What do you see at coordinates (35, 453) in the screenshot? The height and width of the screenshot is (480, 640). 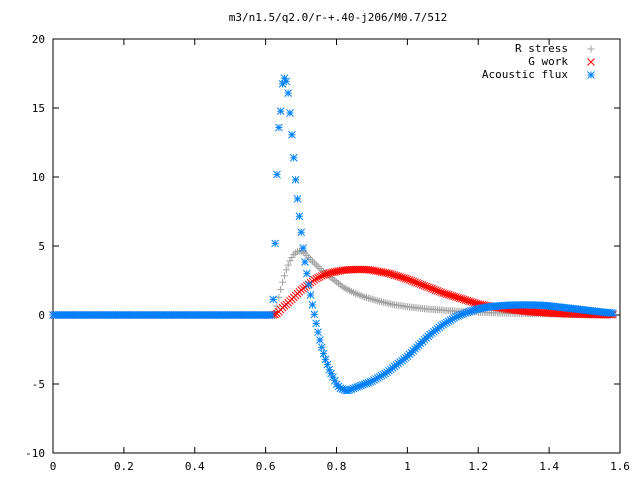 I see `y-tick-label: -10` at bounding box center [35, 453].